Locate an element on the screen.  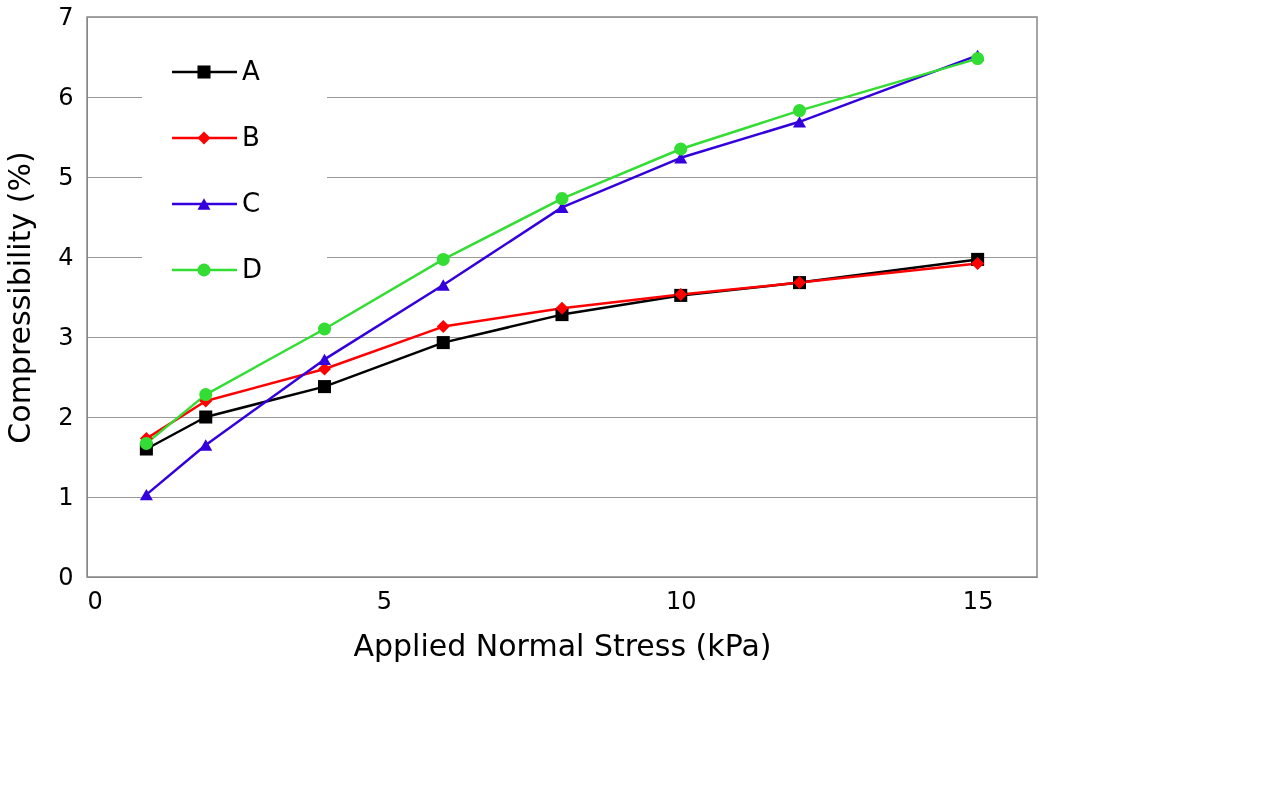
x-tick-label: 15 is located at coordinates (978, 600).